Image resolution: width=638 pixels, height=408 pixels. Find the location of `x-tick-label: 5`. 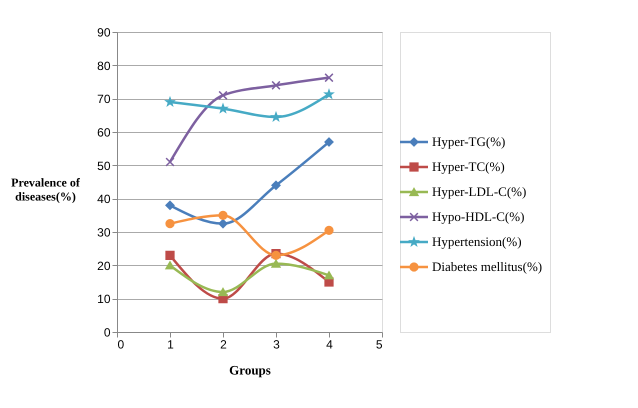

x-tick-label: 5 is located at coordinates (379, 345).